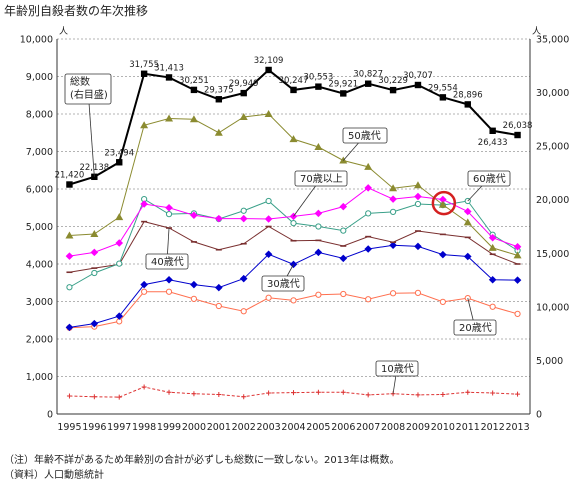  I want to click on y-left-tick-label: 7,000, so click(39, 152).